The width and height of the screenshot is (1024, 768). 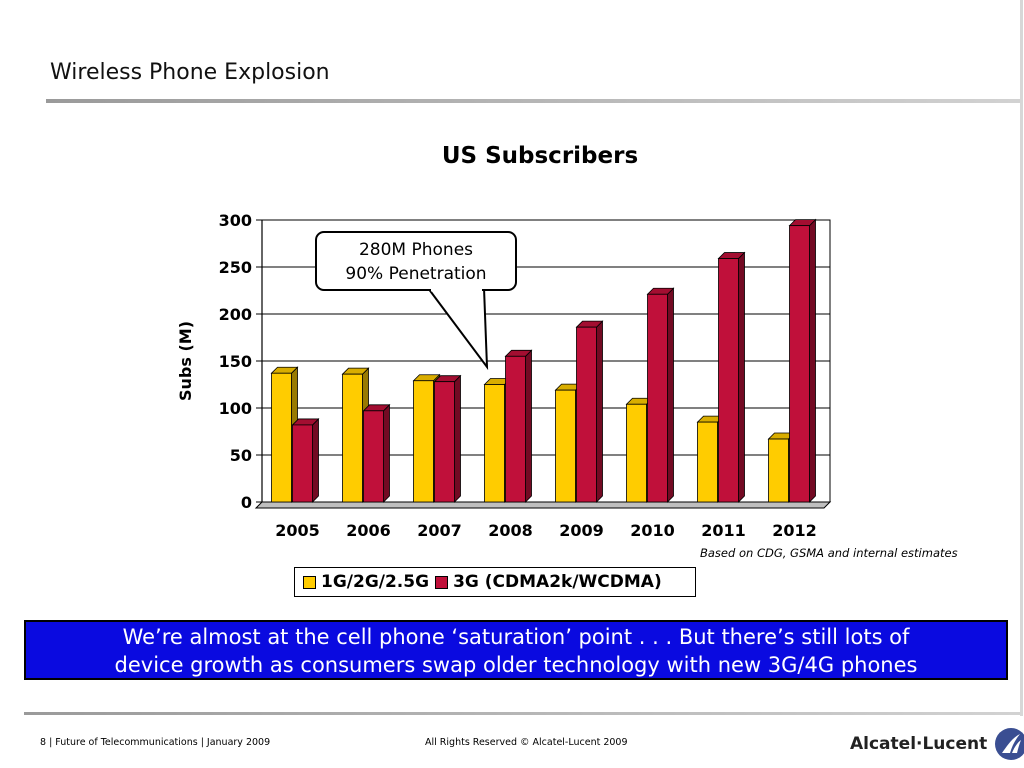 What do you see at coordinates (297, 530) in the screenshot?
I see `x-tick-label: 2005` at bounding box center [297, 530].